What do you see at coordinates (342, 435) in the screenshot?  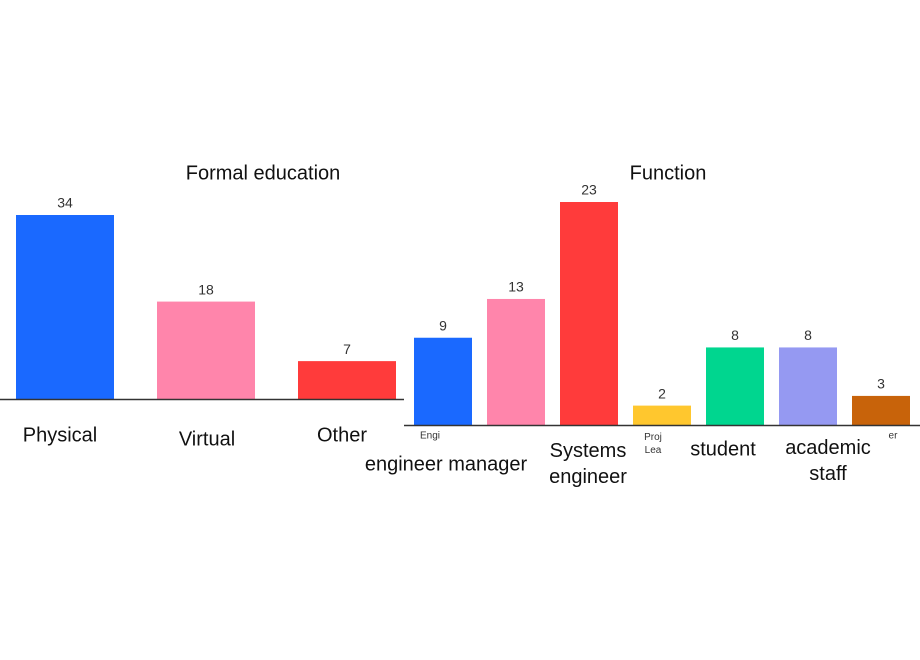 I see `category-label: Other` at bounding box center [342, 435].